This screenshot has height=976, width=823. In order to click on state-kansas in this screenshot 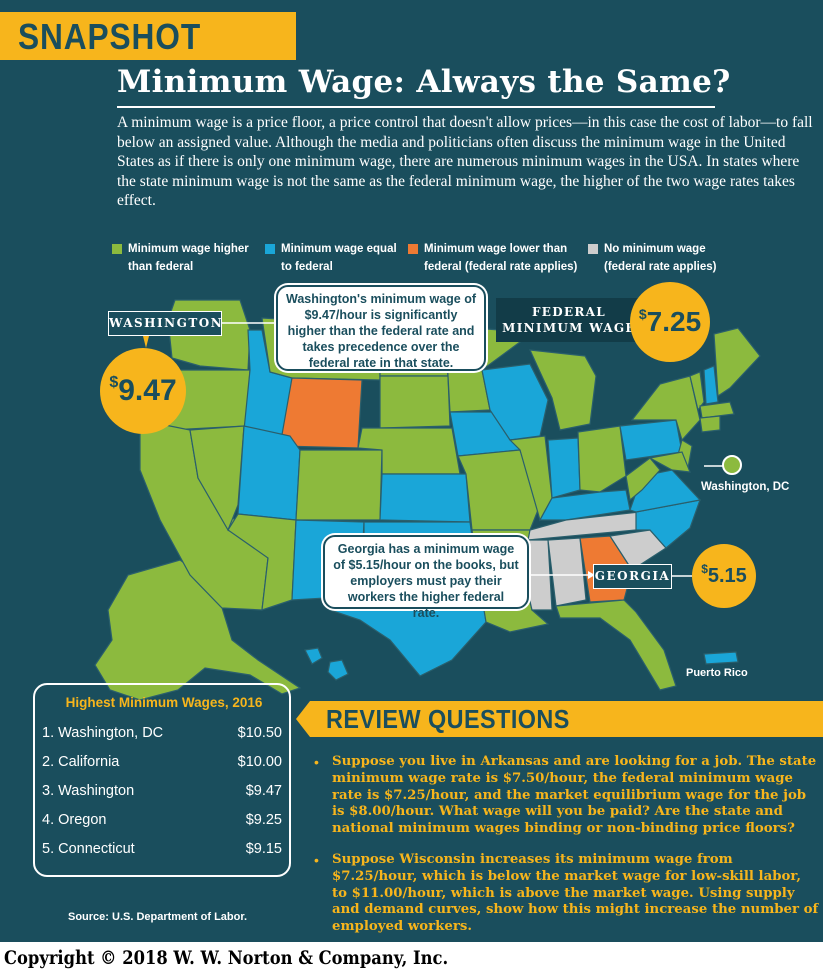, I will do `click(425, 498)`.